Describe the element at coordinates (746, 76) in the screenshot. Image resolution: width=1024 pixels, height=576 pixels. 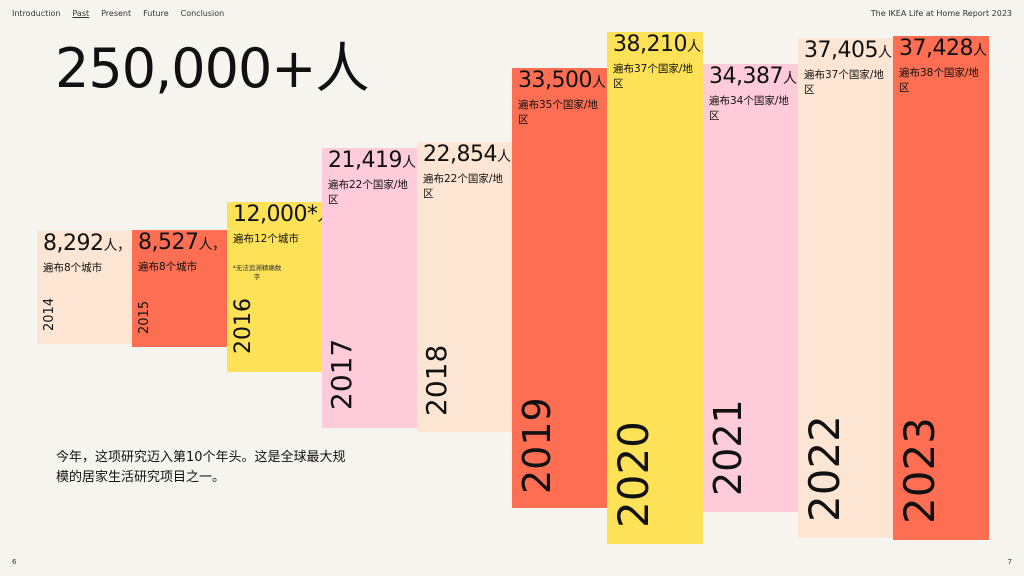
I see `count-number: 34,387` at that location.